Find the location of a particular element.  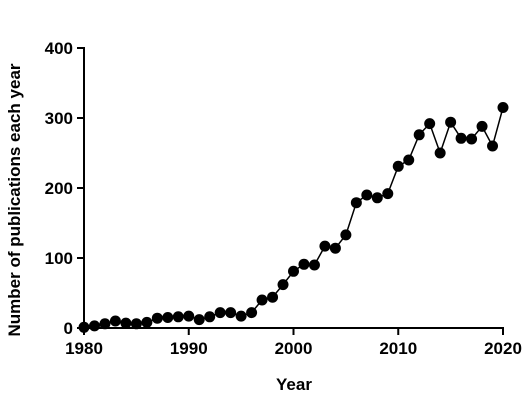

y-tick-label: 400 is located at coordinates (59, 48).